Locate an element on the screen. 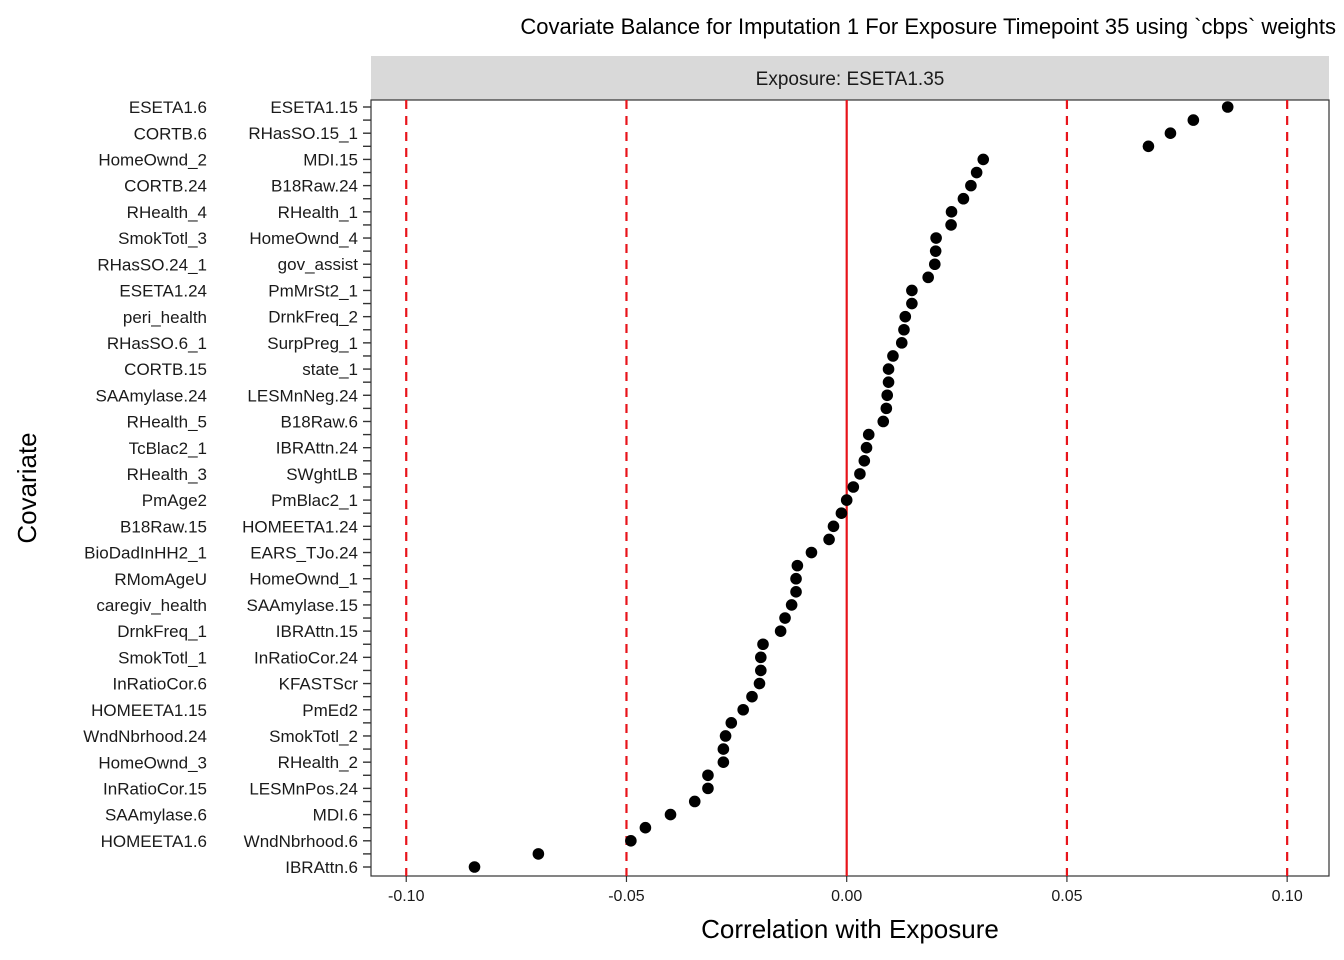 The width and height of the screenshot is (1344, 960). y-axis-title: Covariate is located at coordinates (27, 487).